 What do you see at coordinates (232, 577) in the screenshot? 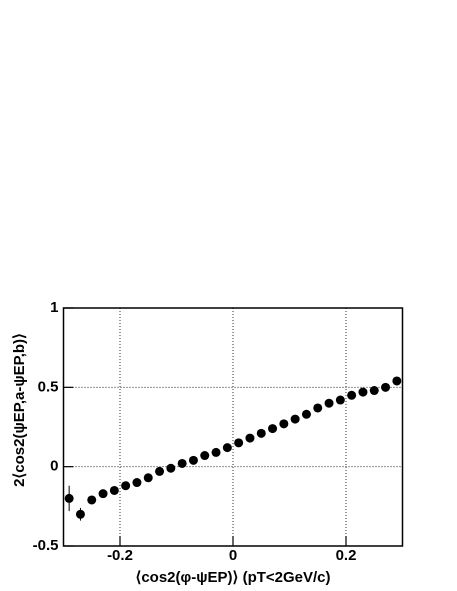
I see `x-axis-label: ⟨cos2(φ-ψEP)⟩ (pT<2GeV/c)` at bounding box center [232, 577].